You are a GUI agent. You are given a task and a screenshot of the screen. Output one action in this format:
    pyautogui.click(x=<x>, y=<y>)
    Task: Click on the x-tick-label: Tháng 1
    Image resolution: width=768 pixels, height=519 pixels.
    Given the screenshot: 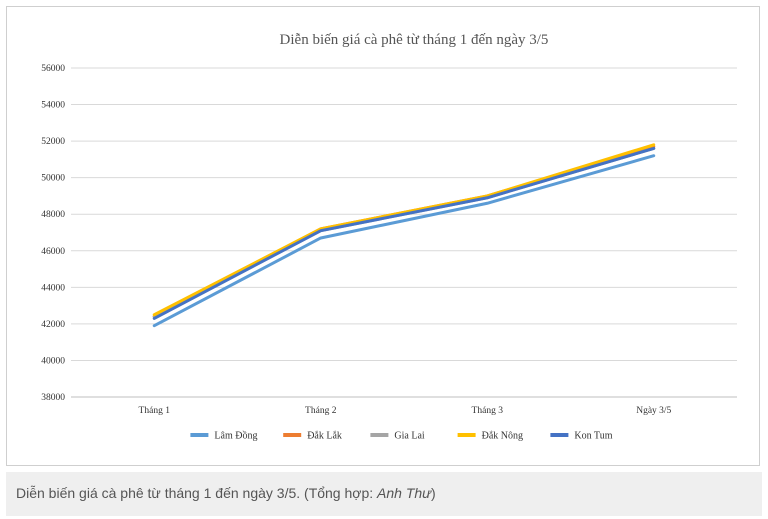 What is the action you would take?
    pyautogui.click(x=155, y=411)
    